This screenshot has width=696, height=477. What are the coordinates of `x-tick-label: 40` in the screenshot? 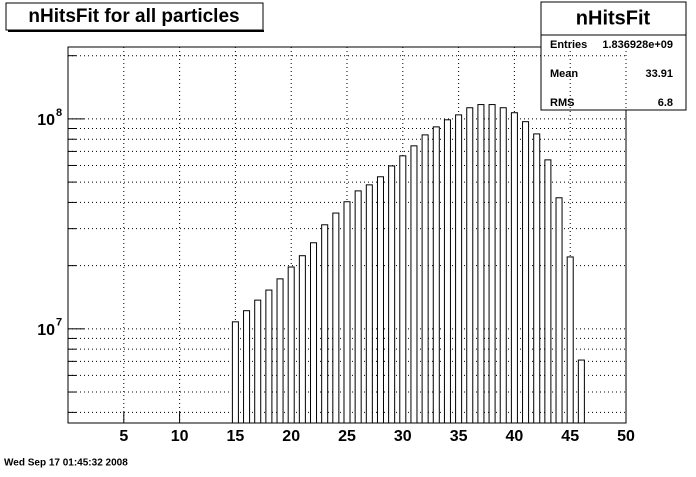 It's located at (515, 436).